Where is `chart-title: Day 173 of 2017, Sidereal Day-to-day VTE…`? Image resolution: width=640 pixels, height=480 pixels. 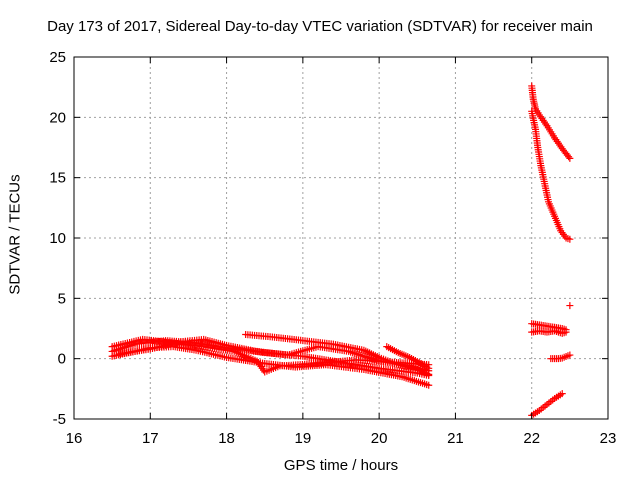
chart-title: Day 173 of 2017, Sidereal Day-to-day VTE… is located at coordinates (320, 26).